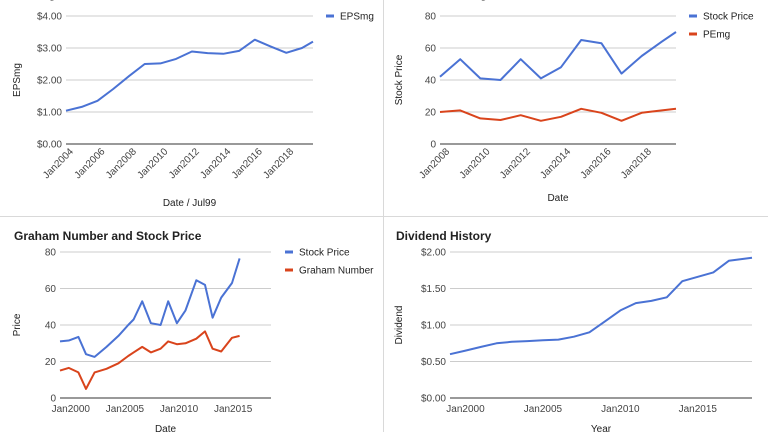 The image size is (768, 432). What do you see at coordinates (51, 253) in the screenshot?
I see `graham-ytick-label: 80` at bounding box center [51, 253].